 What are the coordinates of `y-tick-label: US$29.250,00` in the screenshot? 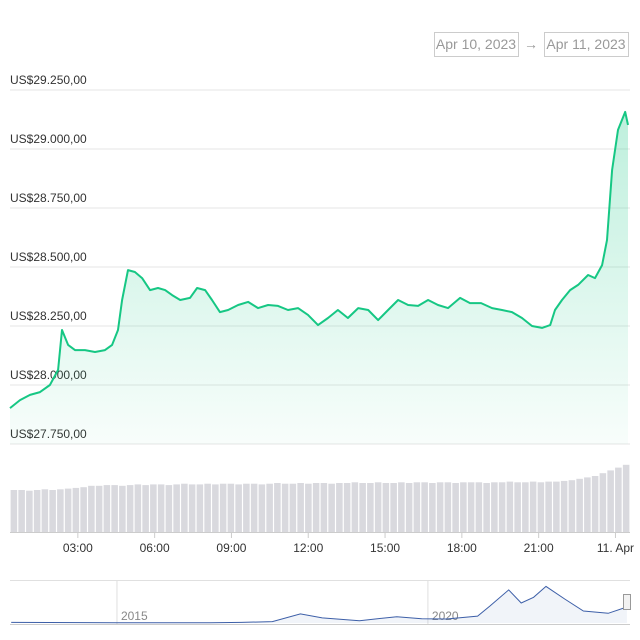 It's located at (48, 80).